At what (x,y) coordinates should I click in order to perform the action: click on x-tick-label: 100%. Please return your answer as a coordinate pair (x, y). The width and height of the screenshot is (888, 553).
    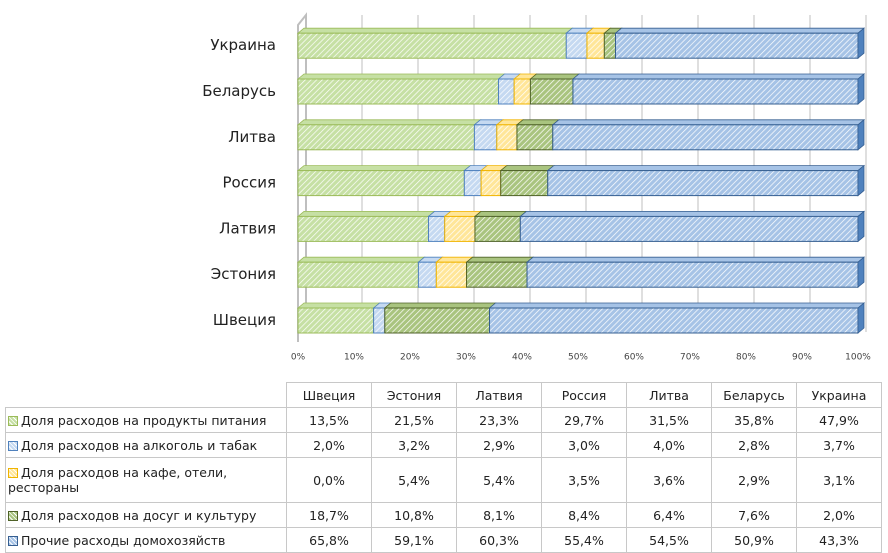
    Looking at the image, I should click on (858, 358).